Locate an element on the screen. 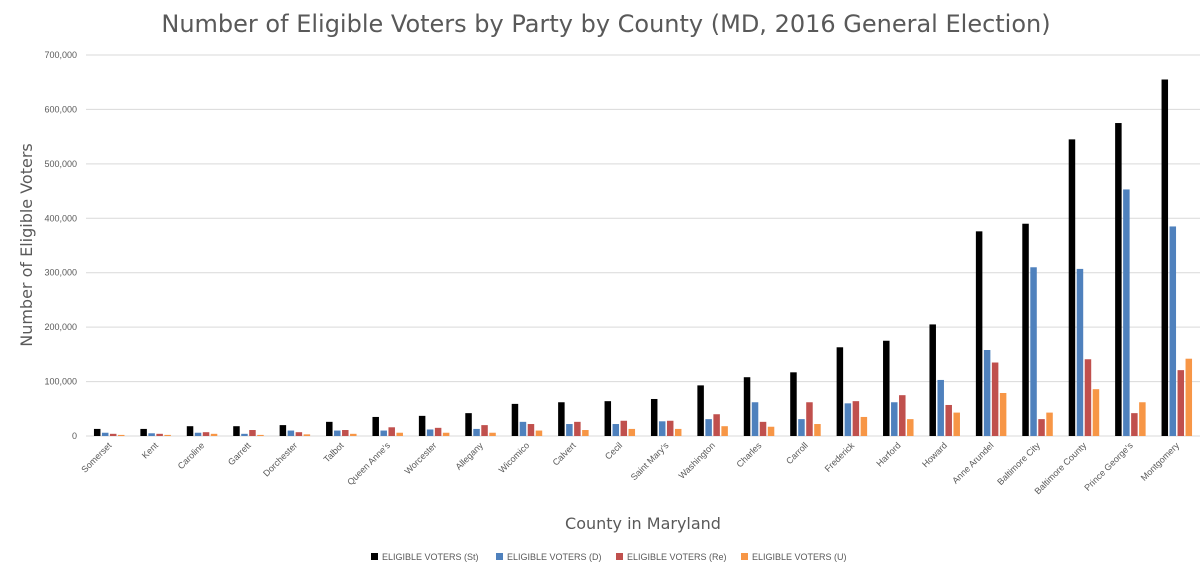 The width and height of the screenshot is (1204, 576). legend-label: ELIGIBLE VOTERS (Re) is located at coordinates (677, 557).